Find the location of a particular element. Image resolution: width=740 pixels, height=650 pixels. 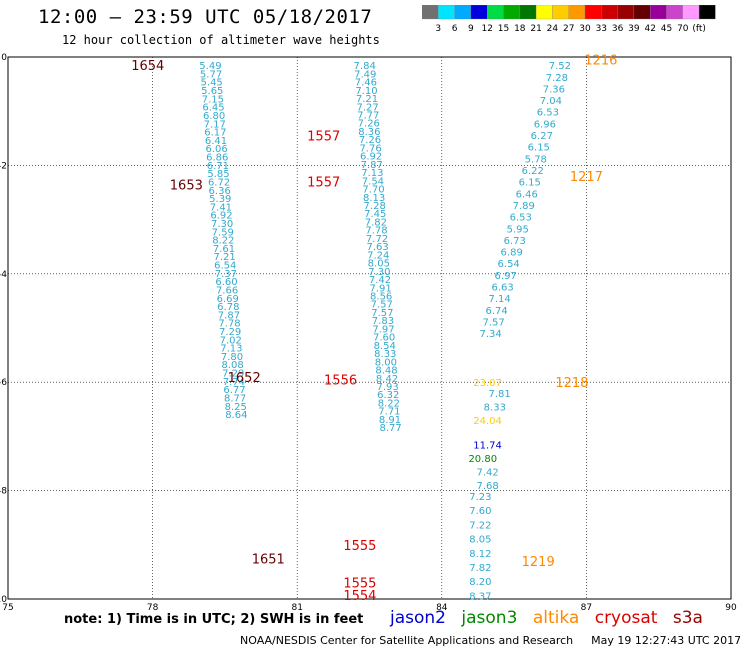

swh-value: 7.54 is located at coordinates (373, 181).